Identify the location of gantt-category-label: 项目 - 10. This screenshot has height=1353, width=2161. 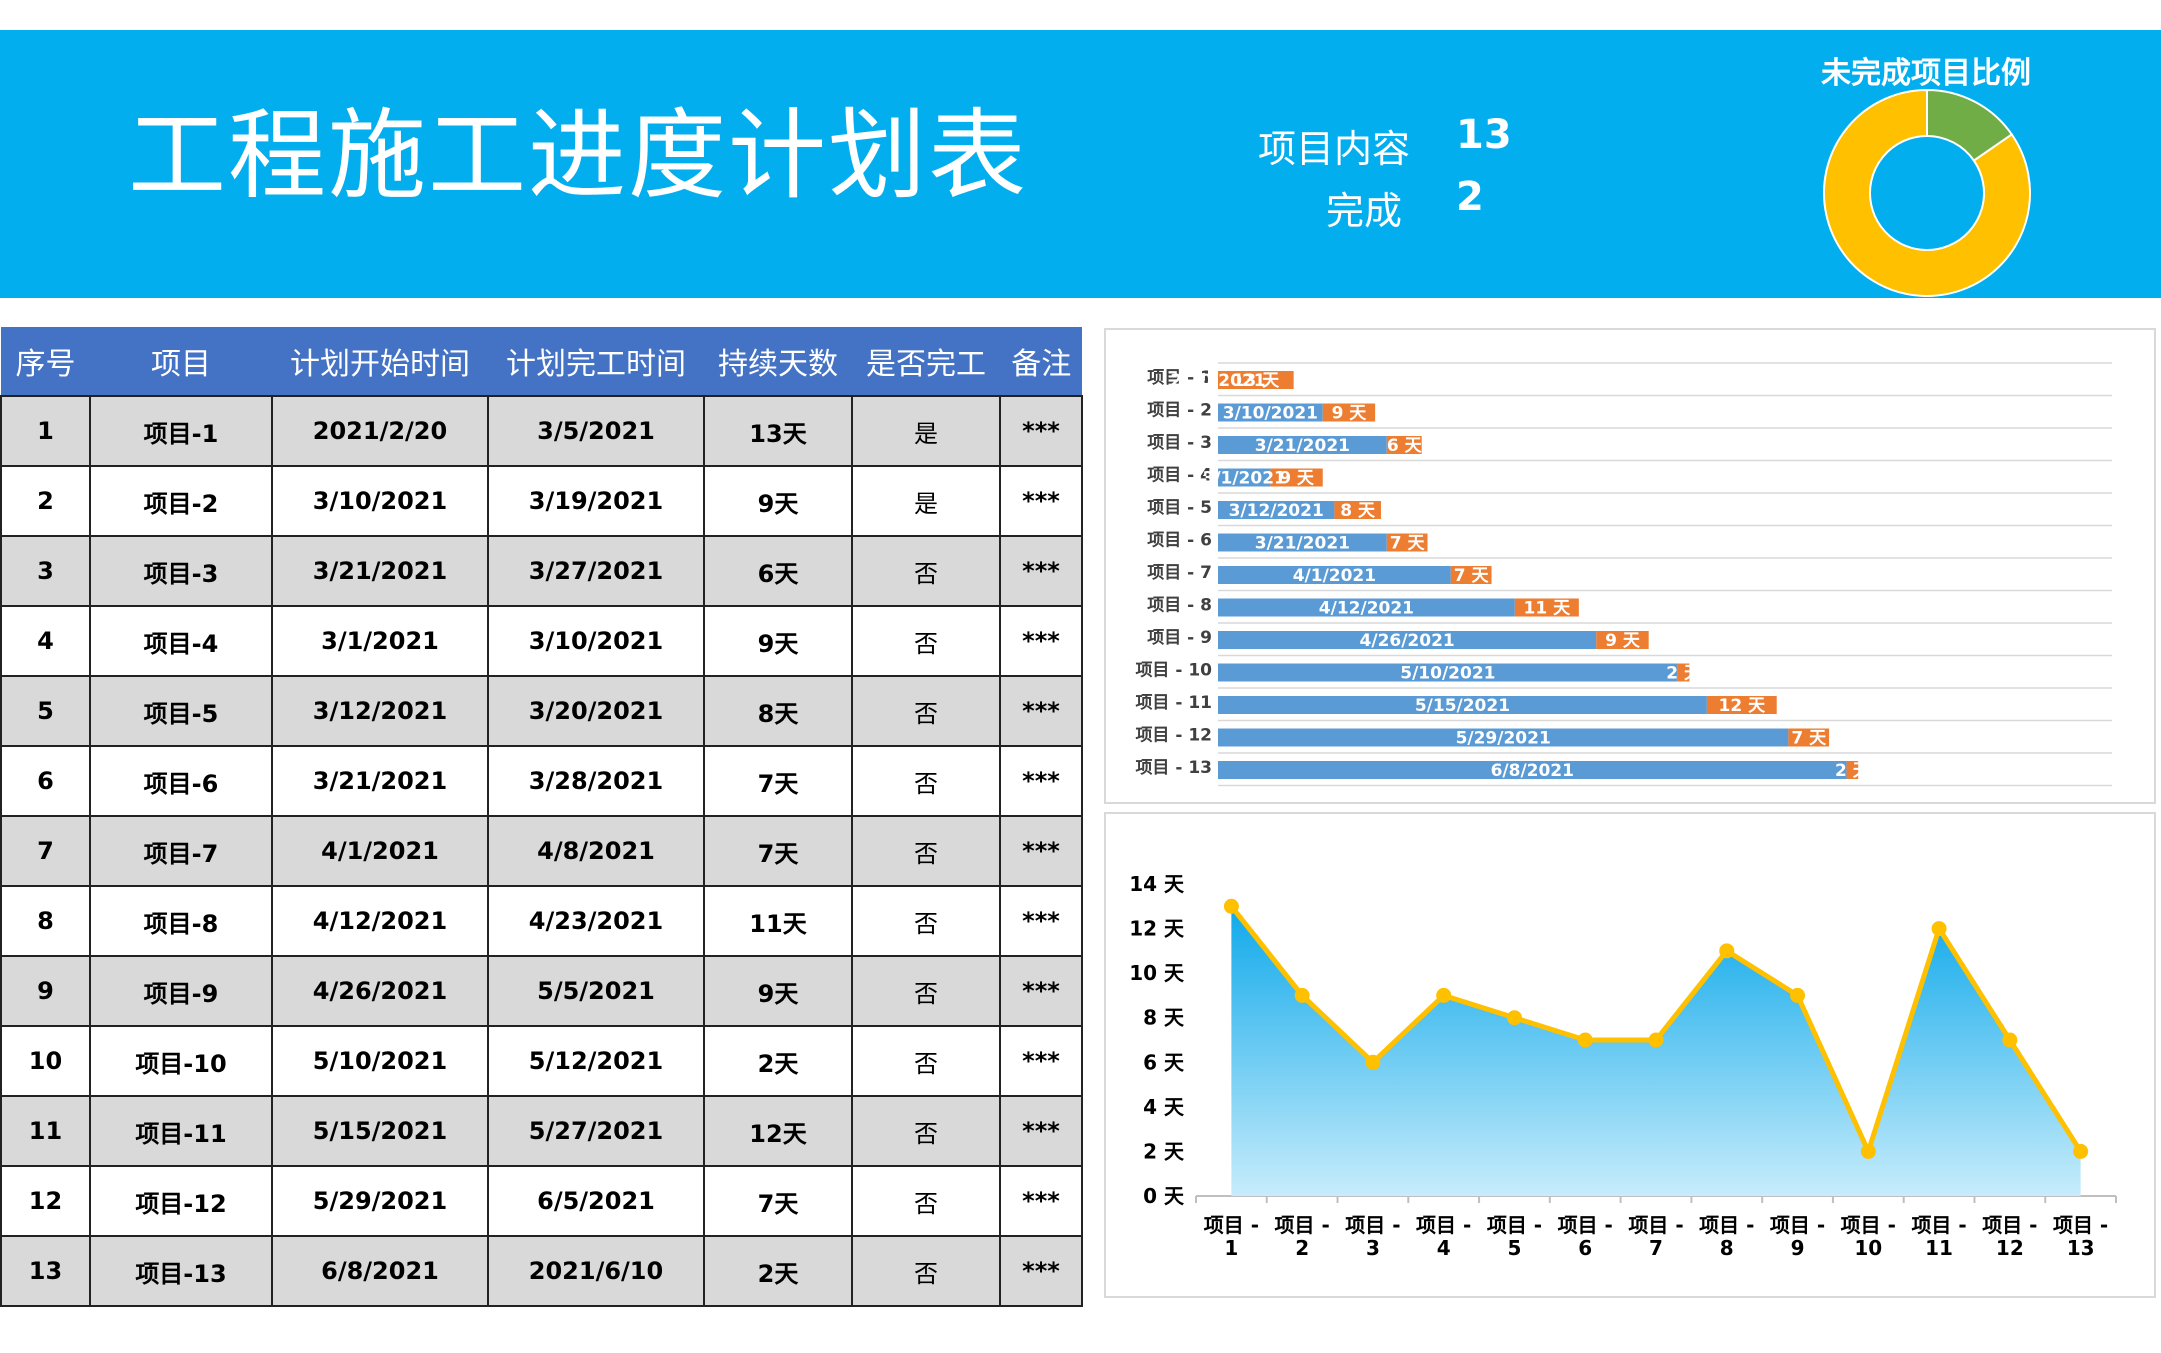
(1173, 671).